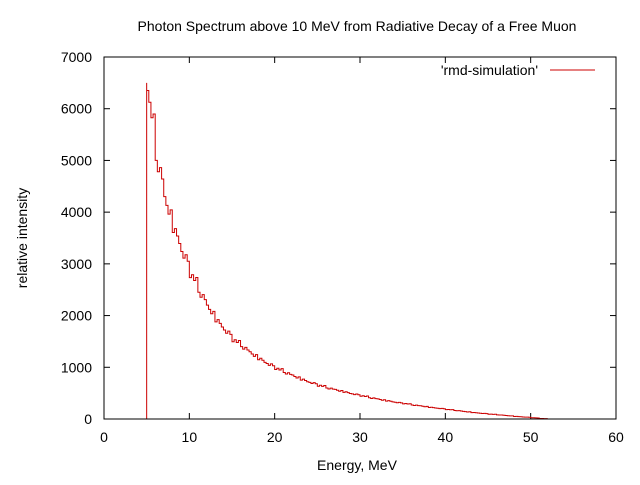 This screenshot has height=485, width=640. What do you see at coordinates (275, 437) in the screenshot?
I see `x-tick-label: 20` at bounding box center [275, 437].